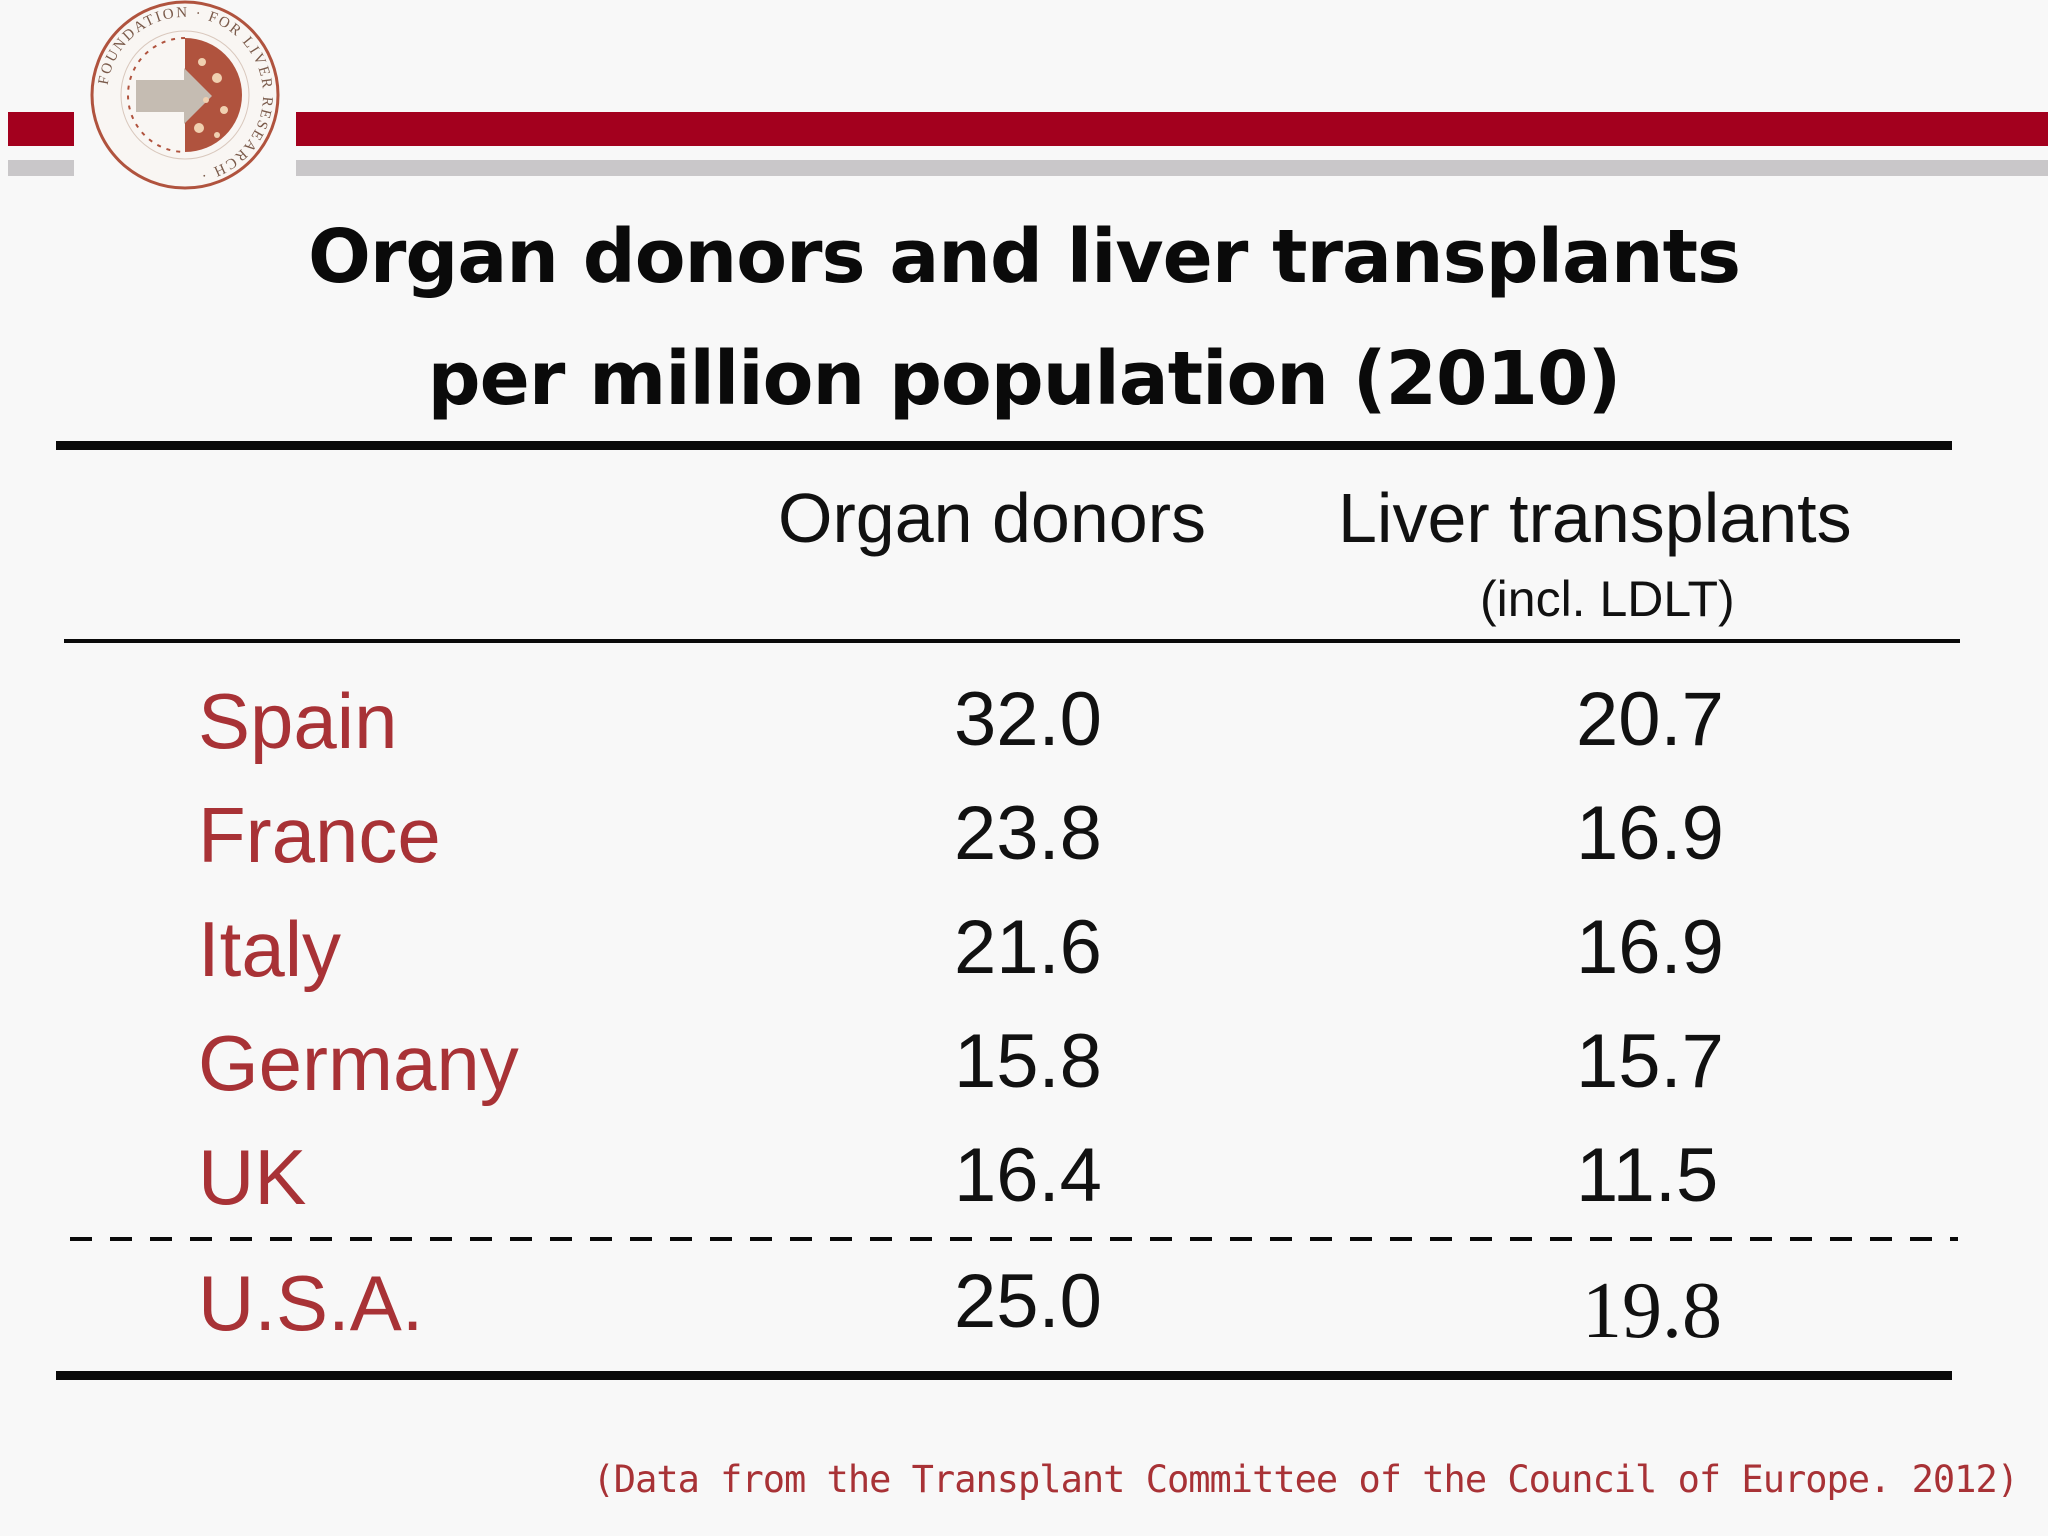 This screenshot has width=2048, height=1536. I want to click on header-stripe-gray-left, so click(41, 168).